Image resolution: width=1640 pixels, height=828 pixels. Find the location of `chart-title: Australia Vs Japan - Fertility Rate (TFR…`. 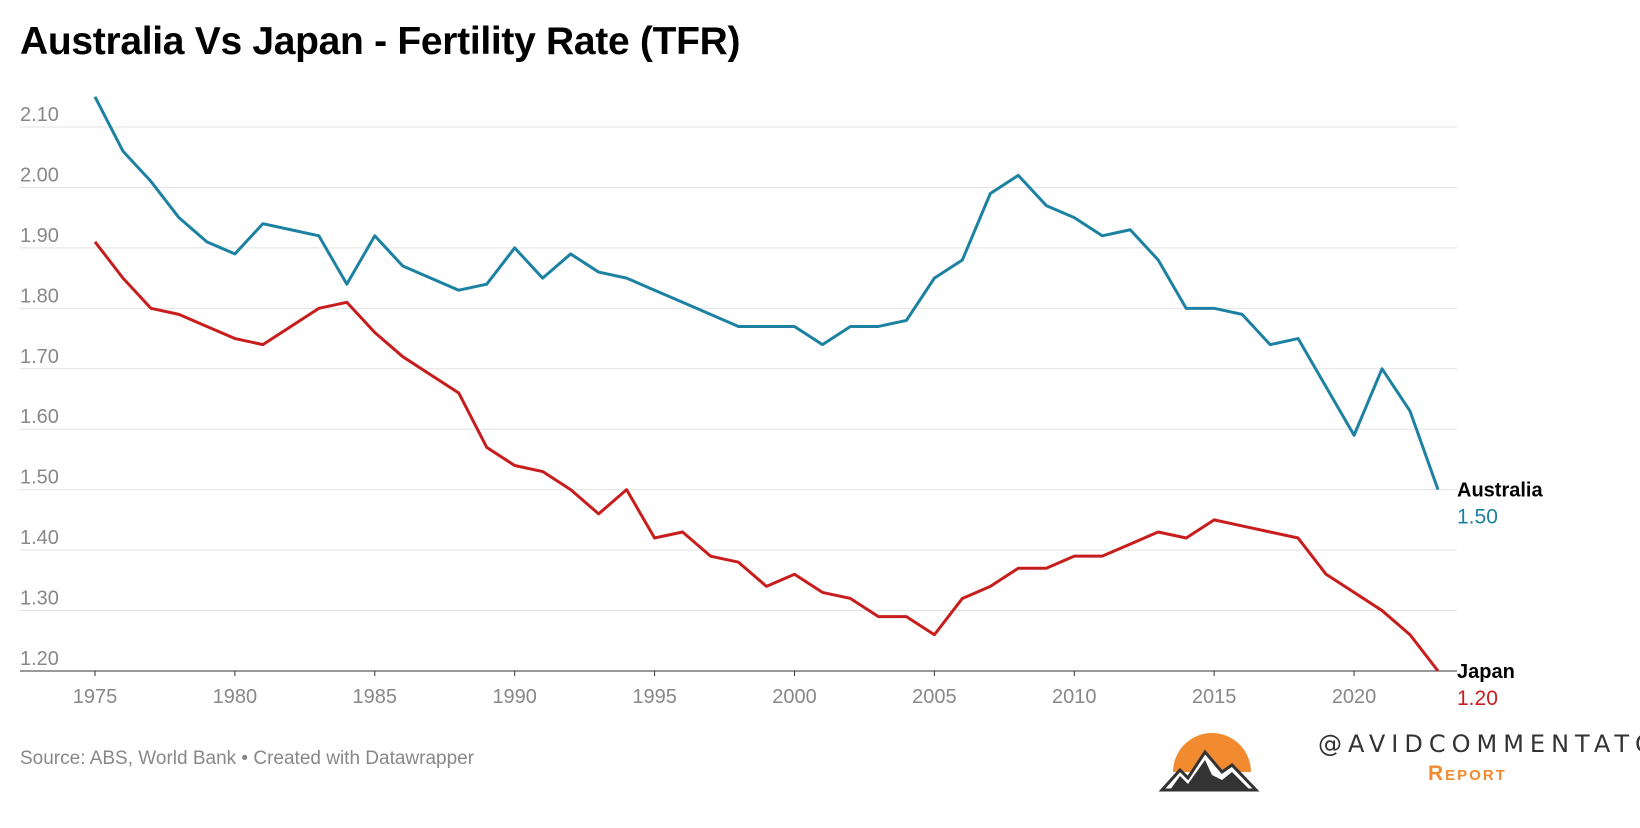

chart-title: Australia Vs Japan - Fertility Rate (TFR… is located at coordinates (380, 41).